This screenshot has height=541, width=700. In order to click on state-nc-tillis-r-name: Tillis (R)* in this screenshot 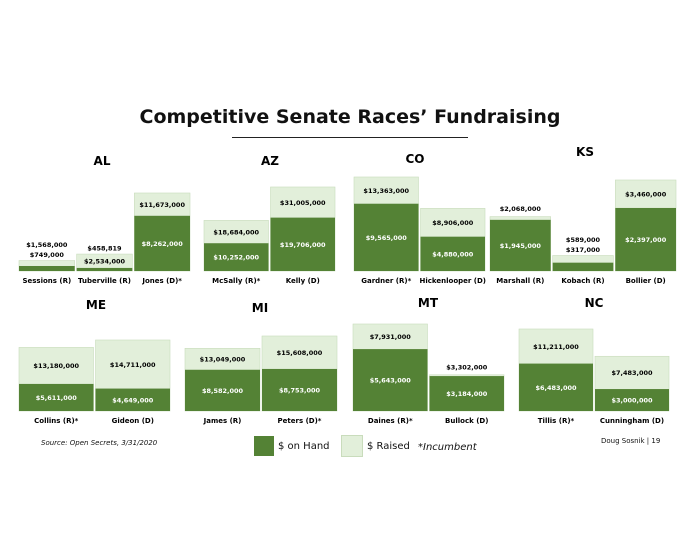, I will do `click(556, 421)`.